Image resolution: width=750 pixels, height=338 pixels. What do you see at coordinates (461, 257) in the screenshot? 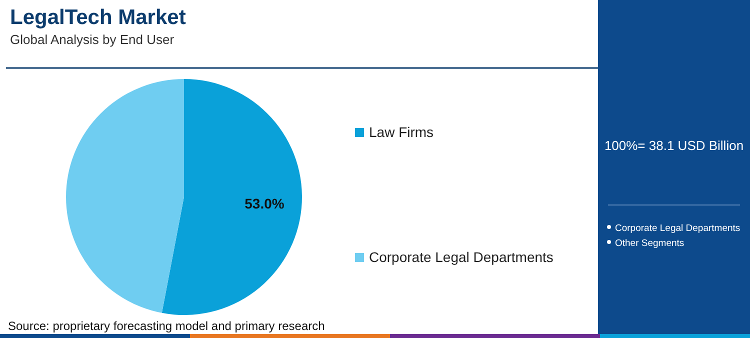
I see `legend-label: Corporate Legal Departments` at bounding box center [461, 257].